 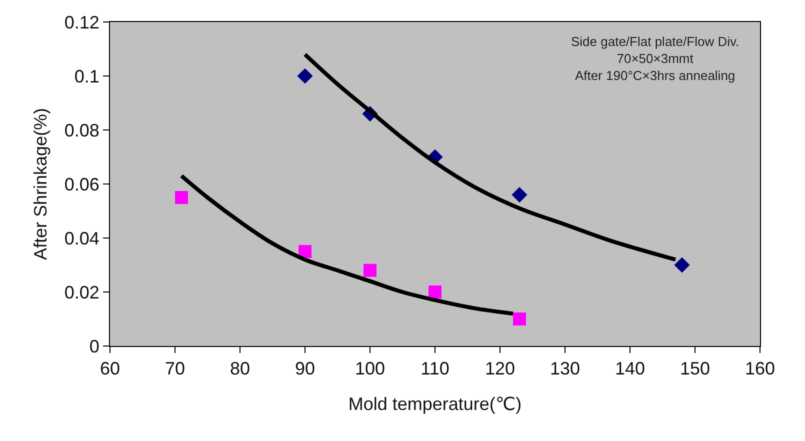 I want to click on y-tick-label: 0.08, so click(x=82, y=130).